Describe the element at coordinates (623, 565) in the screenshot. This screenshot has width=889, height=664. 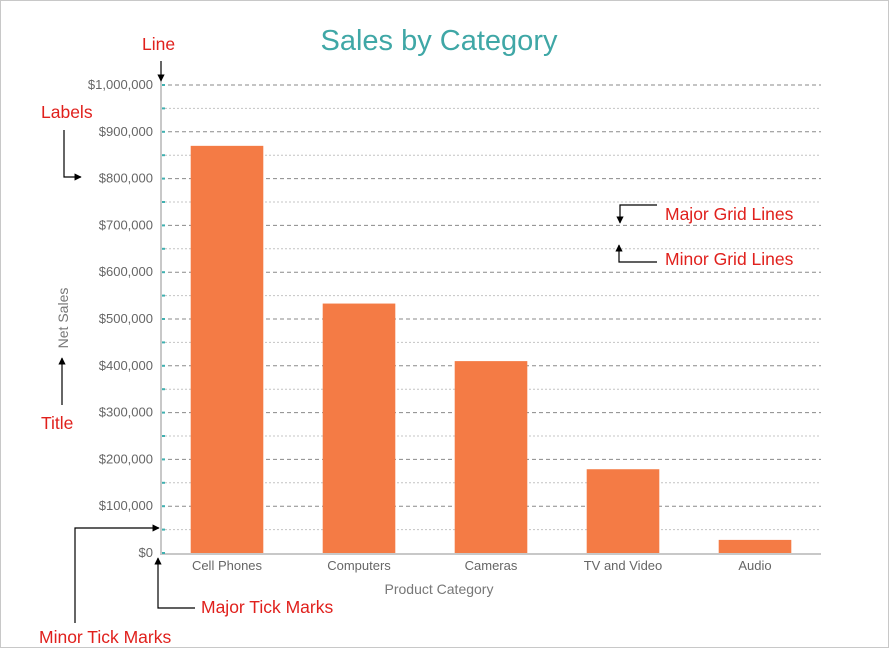
I see `x-tick-label: TV and Video` at that location.